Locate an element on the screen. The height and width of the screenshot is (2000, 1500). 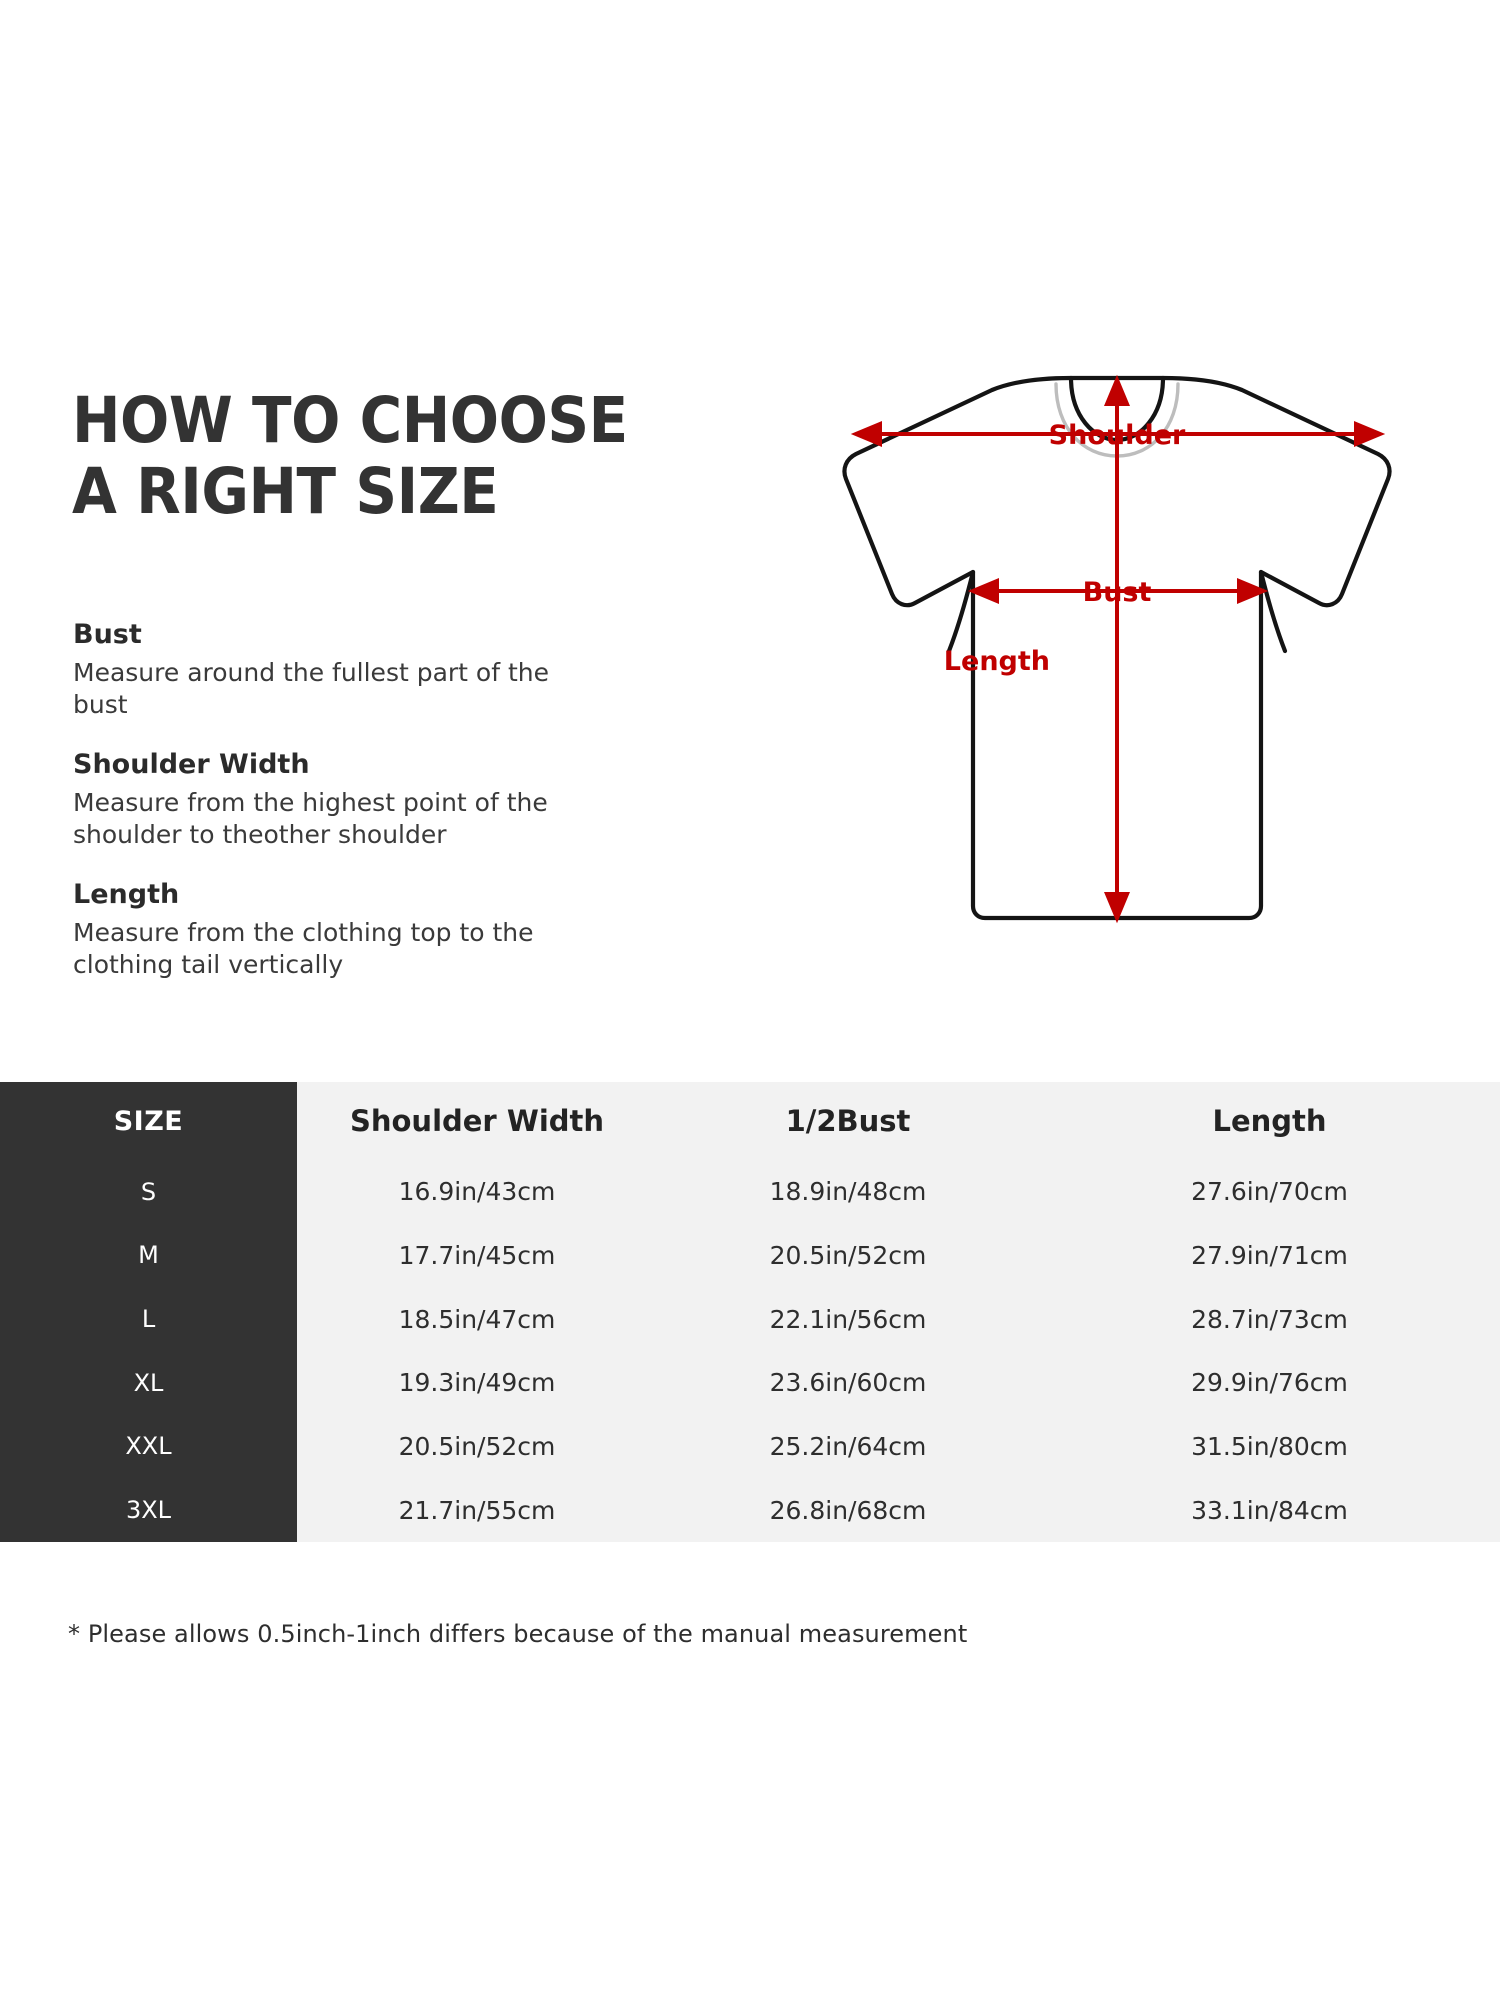
tshirt-sleeve-seam-icon is located at coordinates (1117, 611).